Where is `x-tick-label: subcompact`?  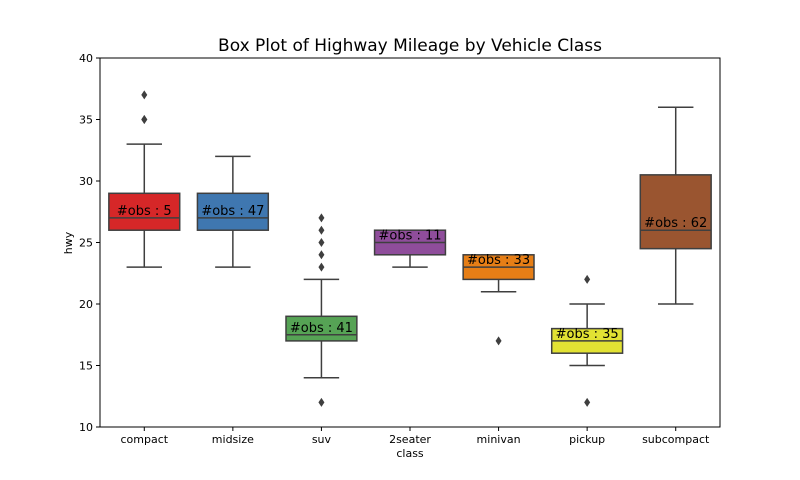
x-tick-label: subcompact is located at coordinates (676, 439).